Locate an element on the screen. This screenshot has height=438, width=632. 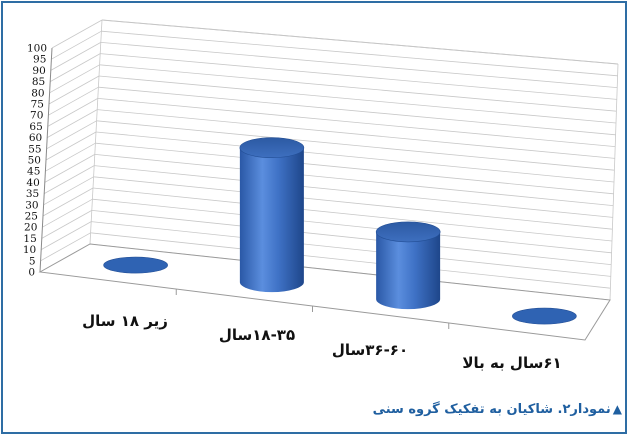
y-tick-label: 70 is located at coordinates (36, 116).